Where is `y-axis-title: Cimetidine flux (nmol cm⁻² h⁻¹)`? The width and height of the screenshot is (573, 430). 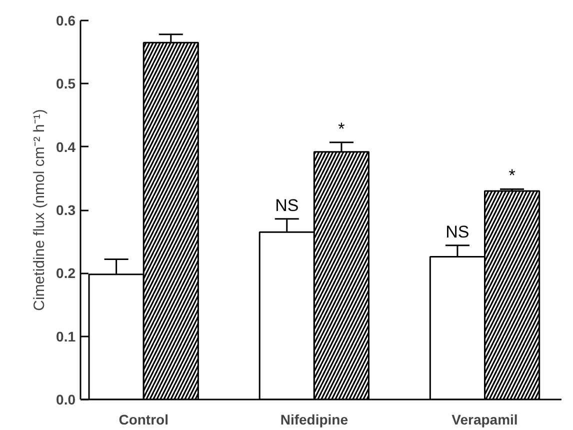 y-axis-title: Cimetidine flux (nmol cm⁻² h⁻¹) is located at coordinates (39, 210).